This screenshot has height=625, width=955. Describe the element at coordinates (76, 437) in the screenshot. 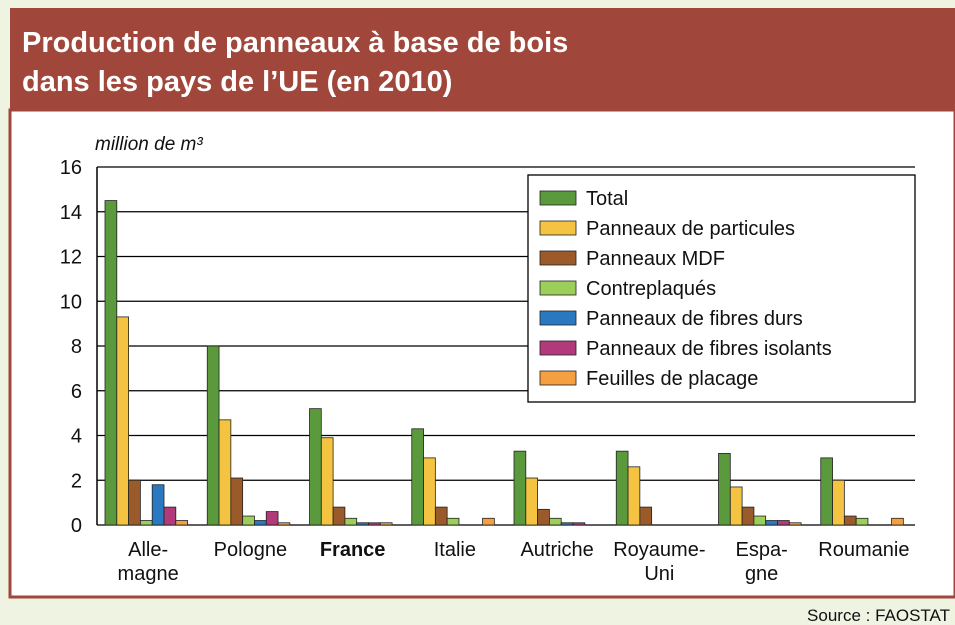

I see `y-tick-label: 4` at that location.